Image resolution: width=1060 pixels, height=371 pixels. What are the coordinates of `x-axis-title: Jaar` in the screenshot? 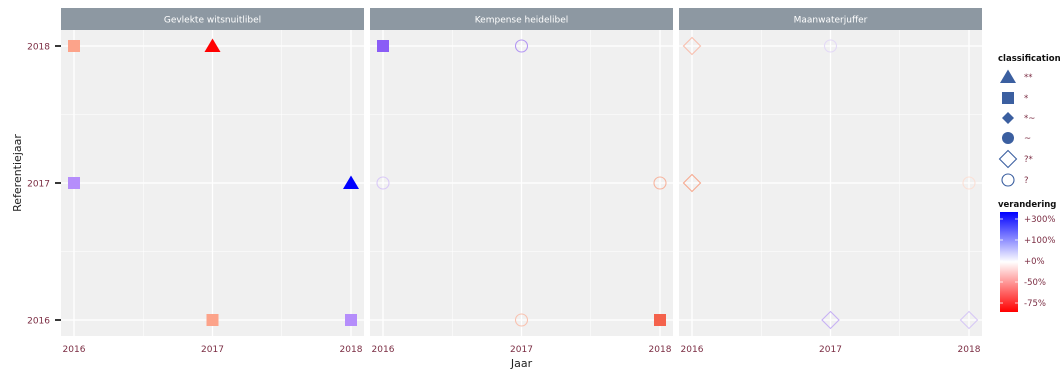 It's located at (521, 363).